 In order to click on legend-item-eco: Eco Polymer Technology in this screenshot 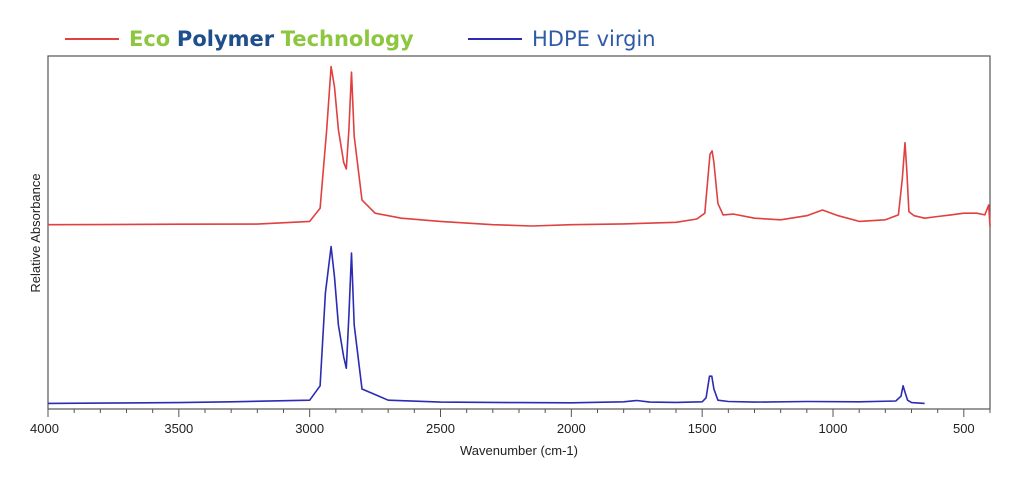, I will do `click(239, 39)`.